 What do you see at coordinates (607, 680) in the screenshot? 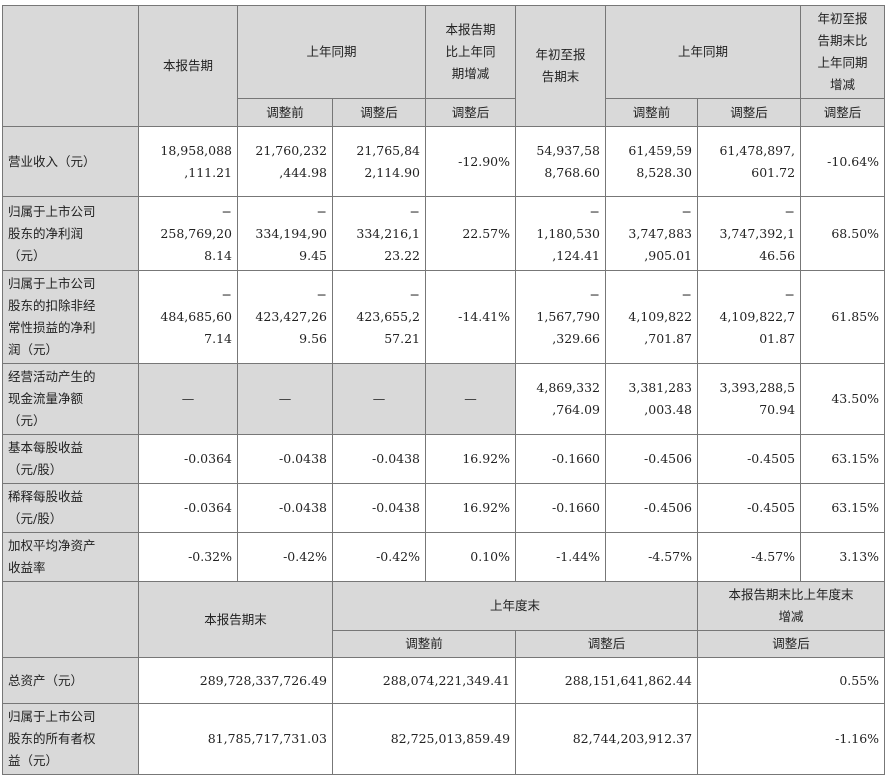
I see `value-cell: 288,151,641,862.44` at bounding box center [607, 680].